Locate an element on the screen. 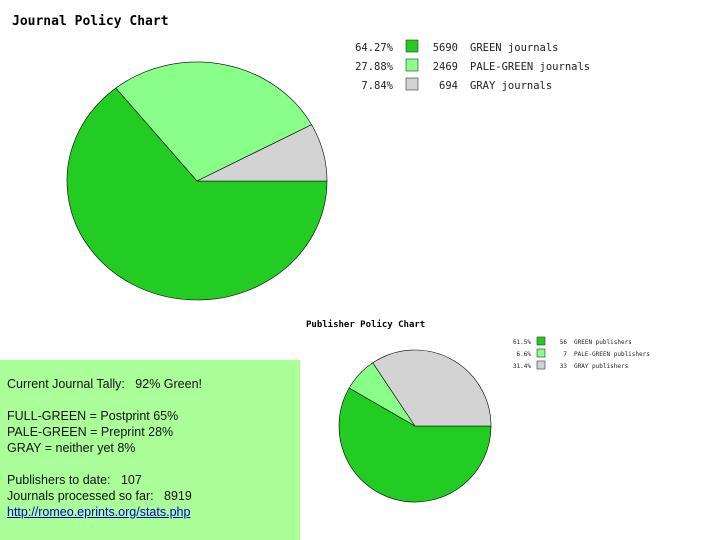  publisher-legend-percent: 61.5% is located at coordinates (522, 342).